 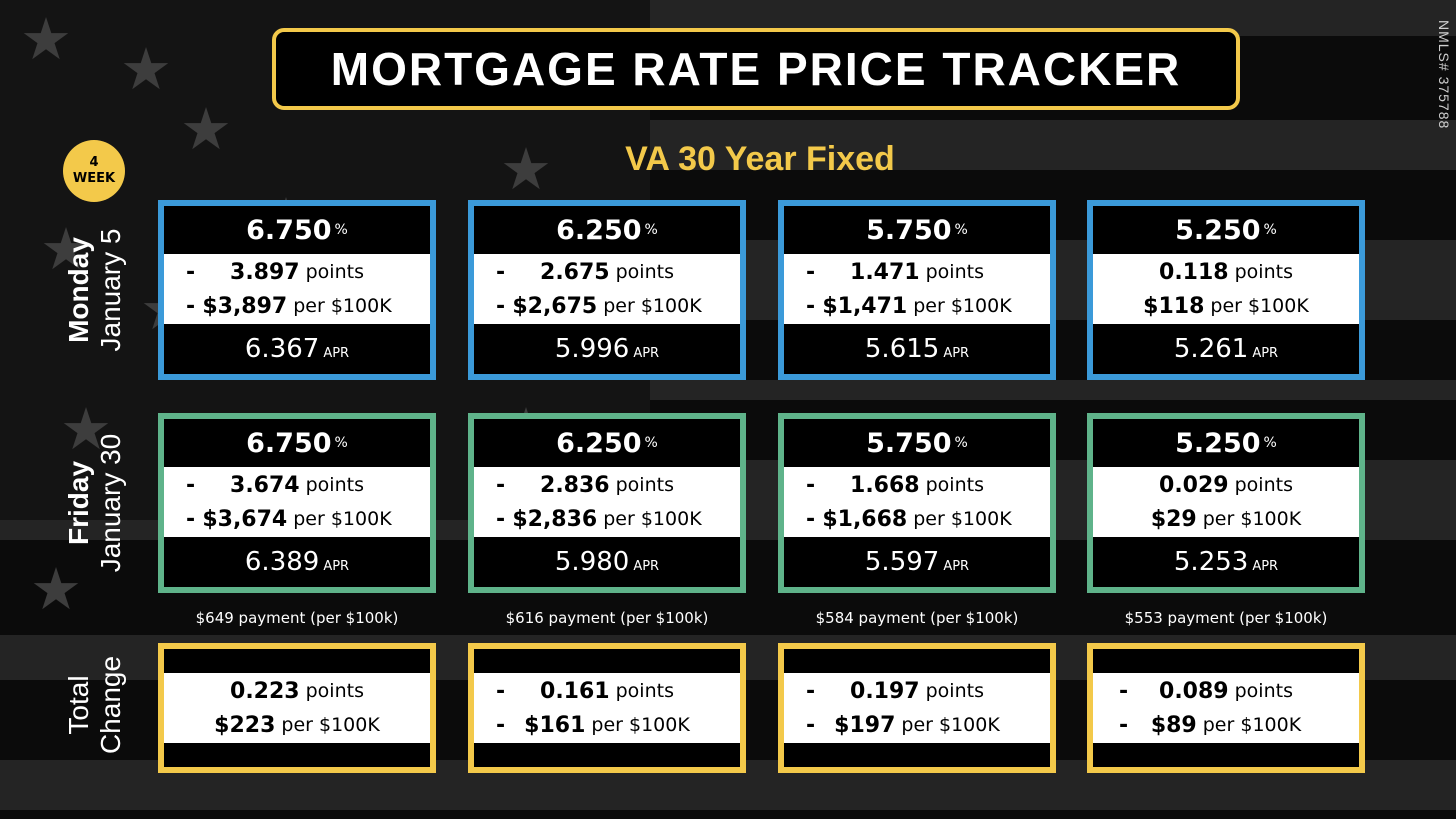 I want to click on points-value: 1.471, so click(x=885, y=272).